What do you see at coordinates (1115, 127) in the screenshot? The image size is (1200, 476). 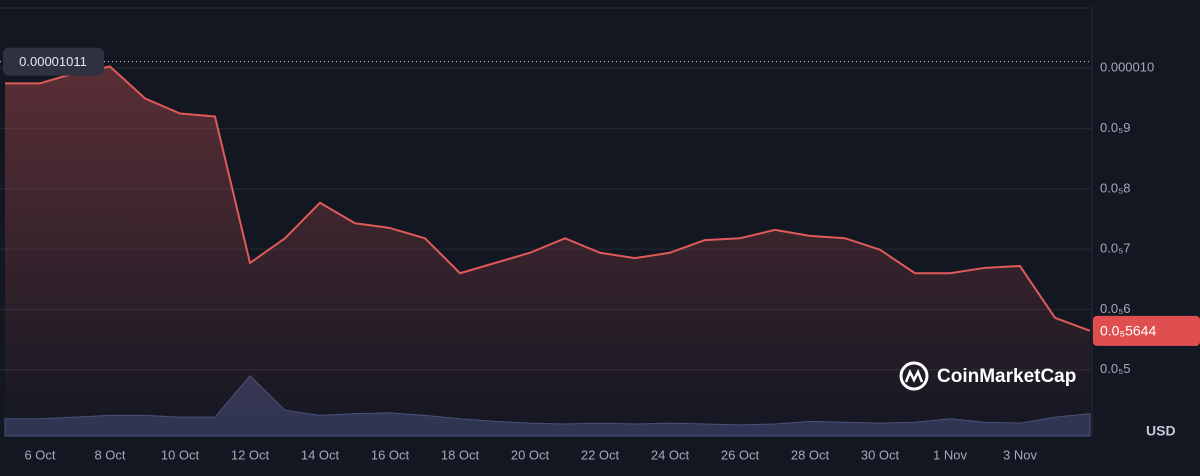 I see `y-tick-label: 0.0₅9` at bounding box center [1115, 127].